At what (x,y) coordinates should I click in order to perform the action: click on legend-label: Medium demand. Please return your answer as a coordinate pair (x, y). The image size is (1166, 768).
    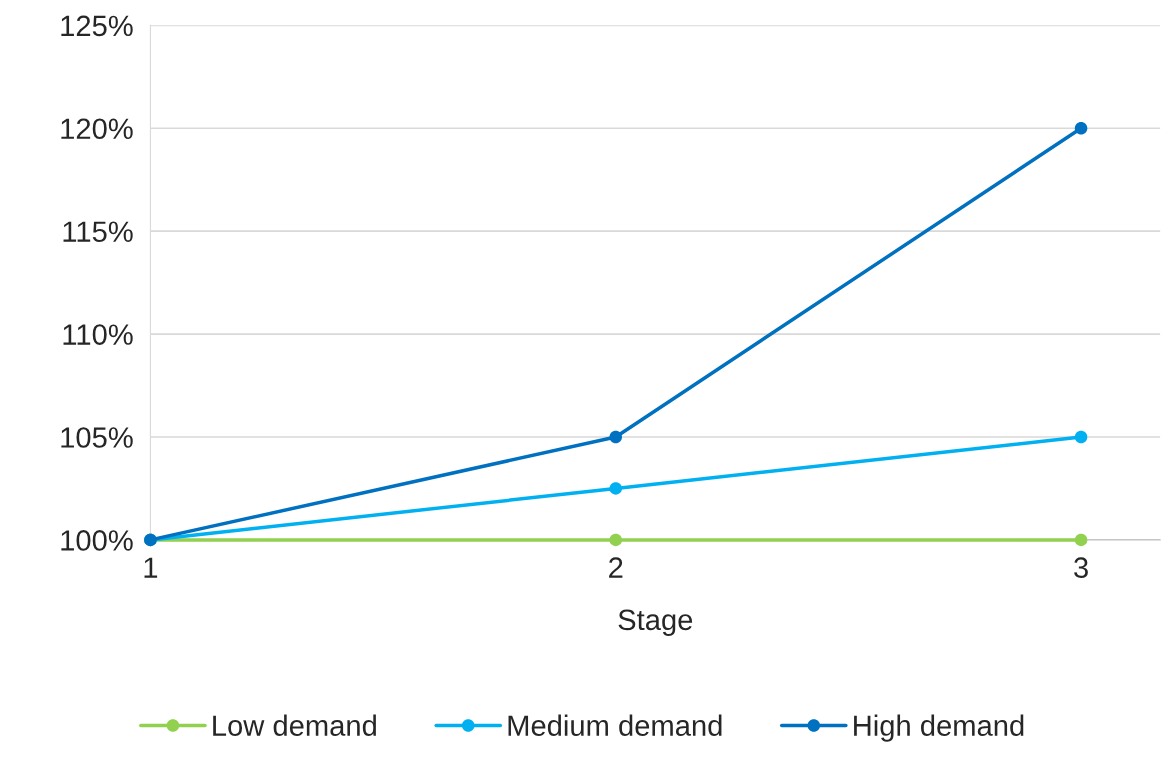
    Looking at the image, I should click on (615, 725).